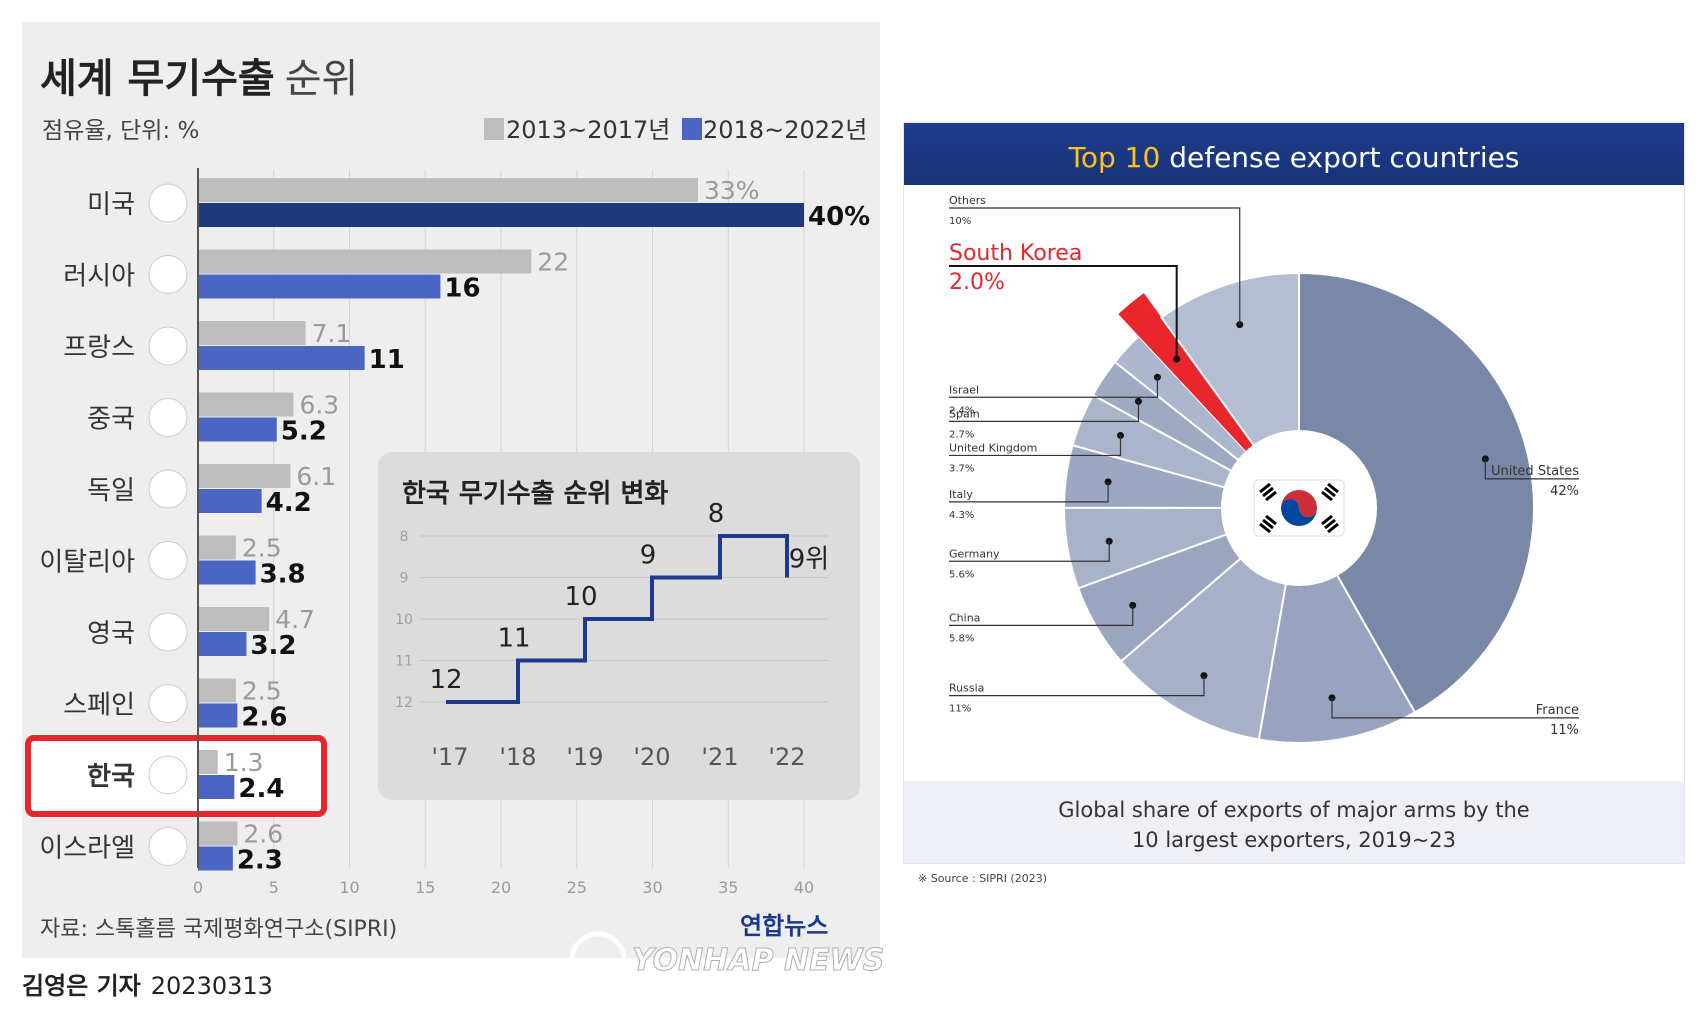  I want to click on callout-value: 3.7%, so click(961, 468).